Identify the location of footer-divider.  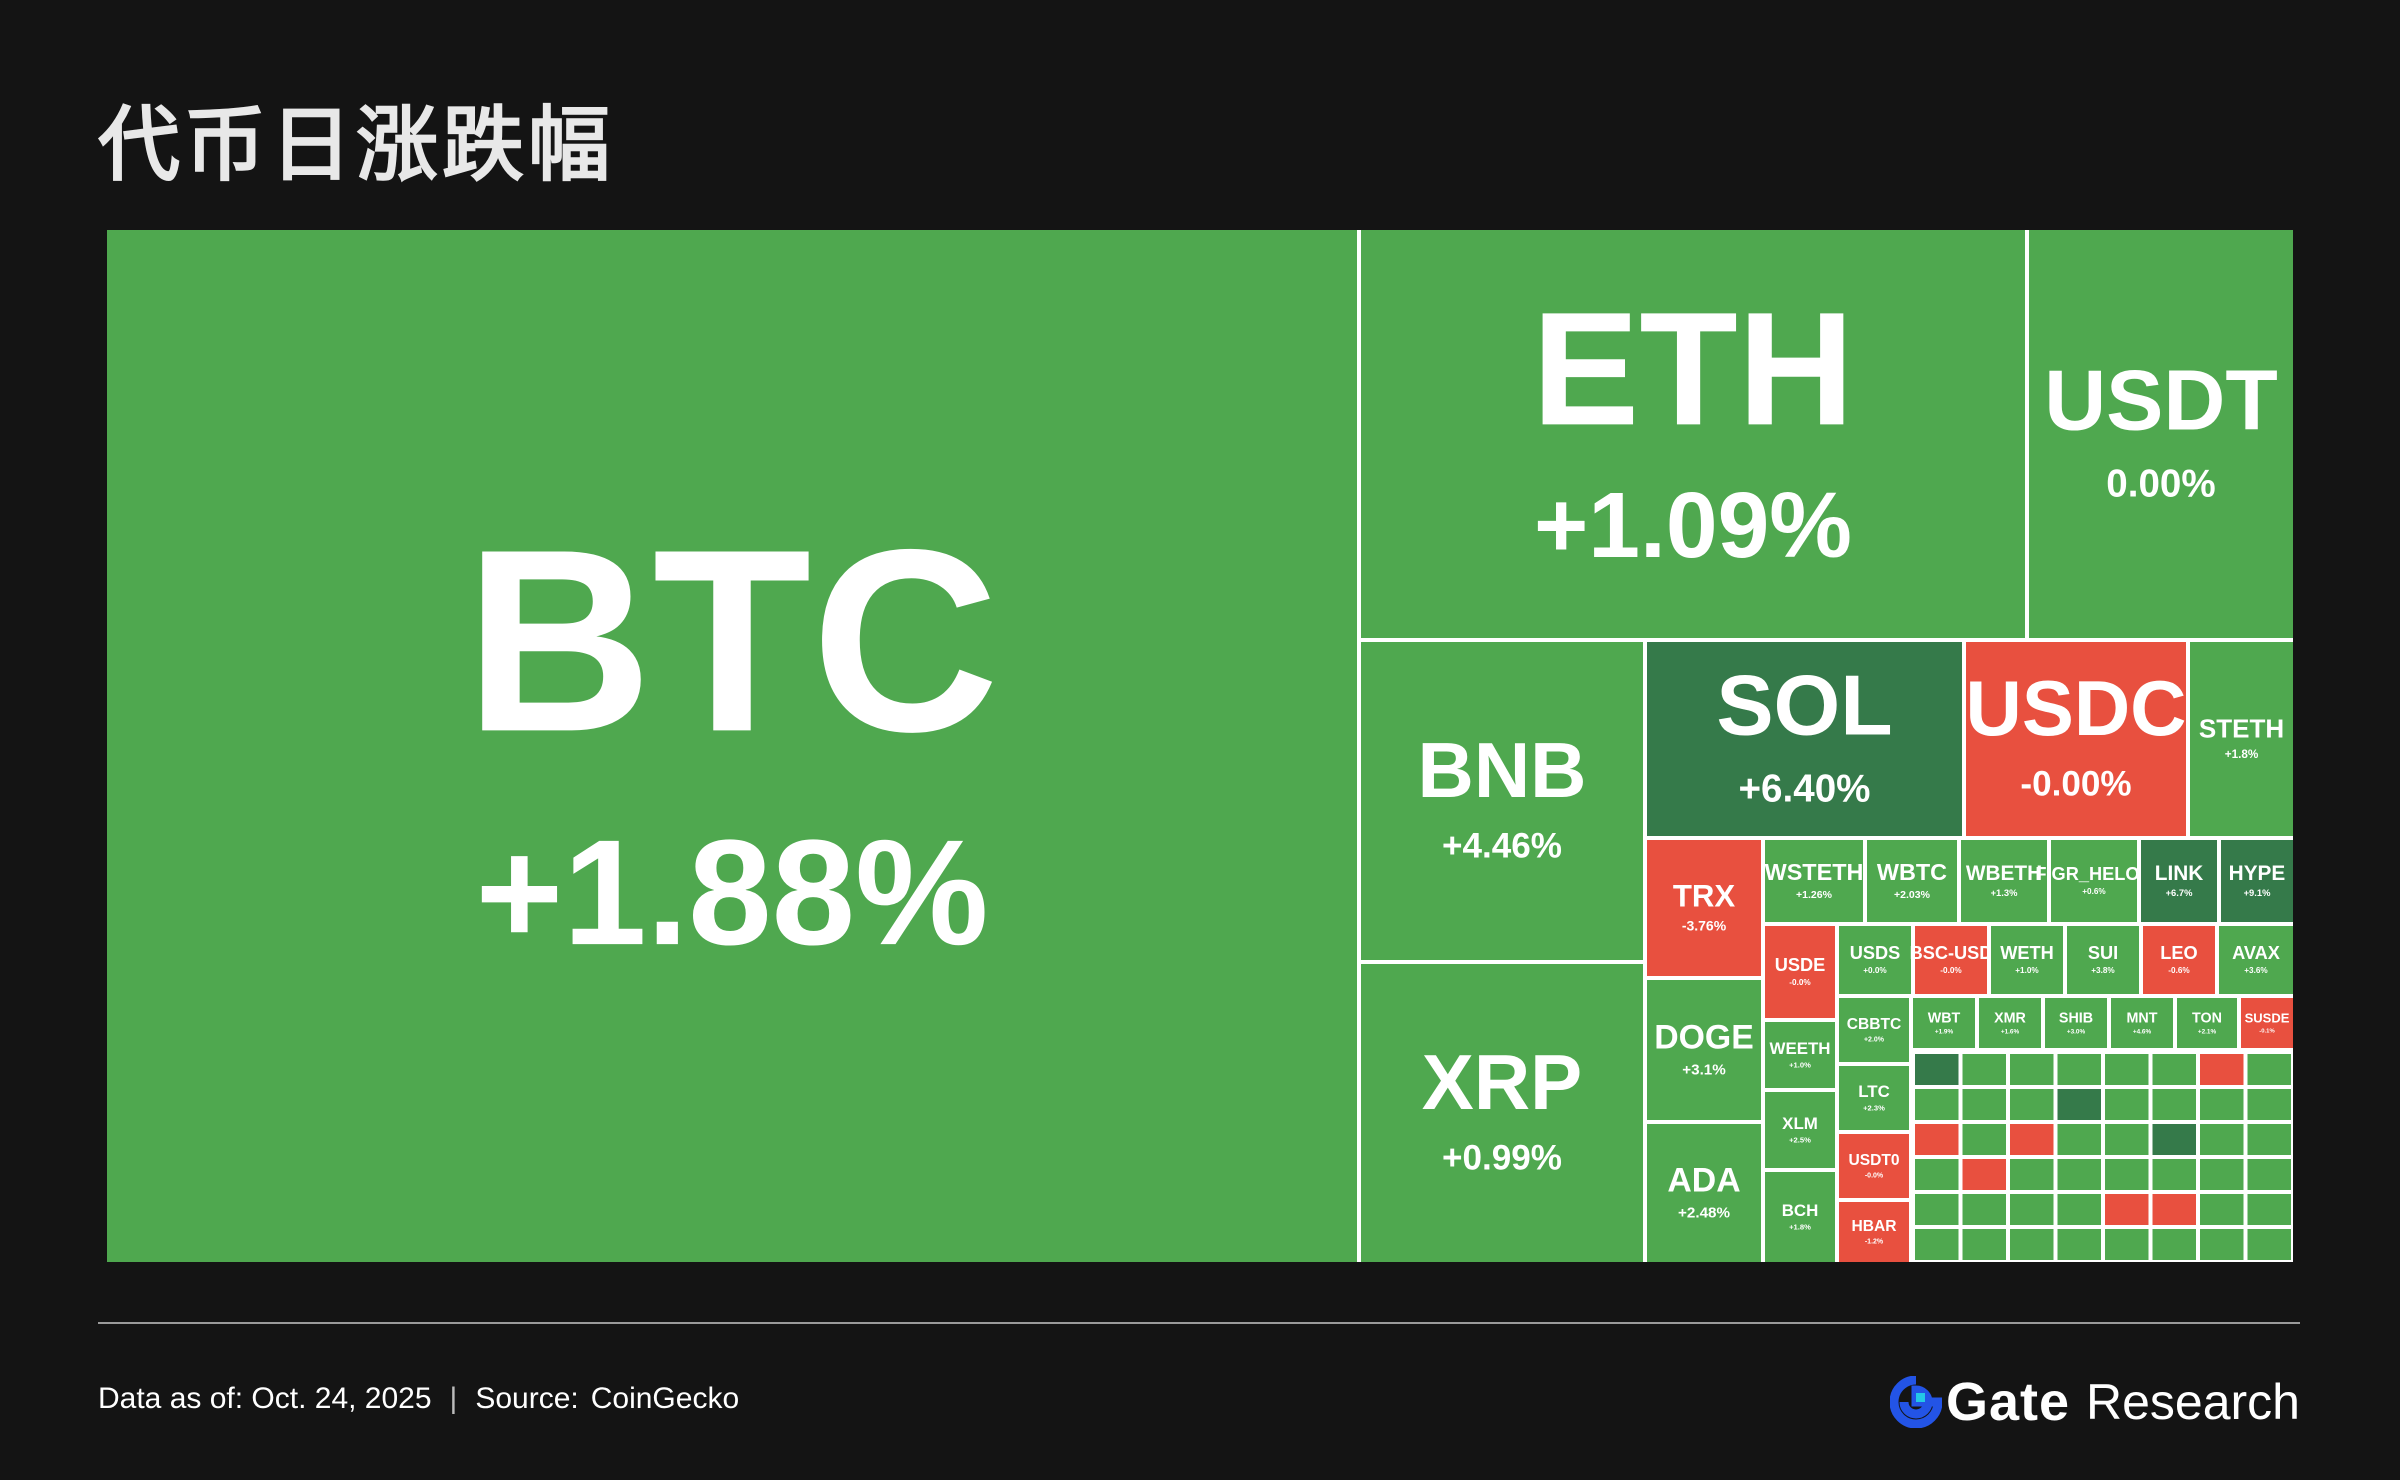
(1199, 1323).